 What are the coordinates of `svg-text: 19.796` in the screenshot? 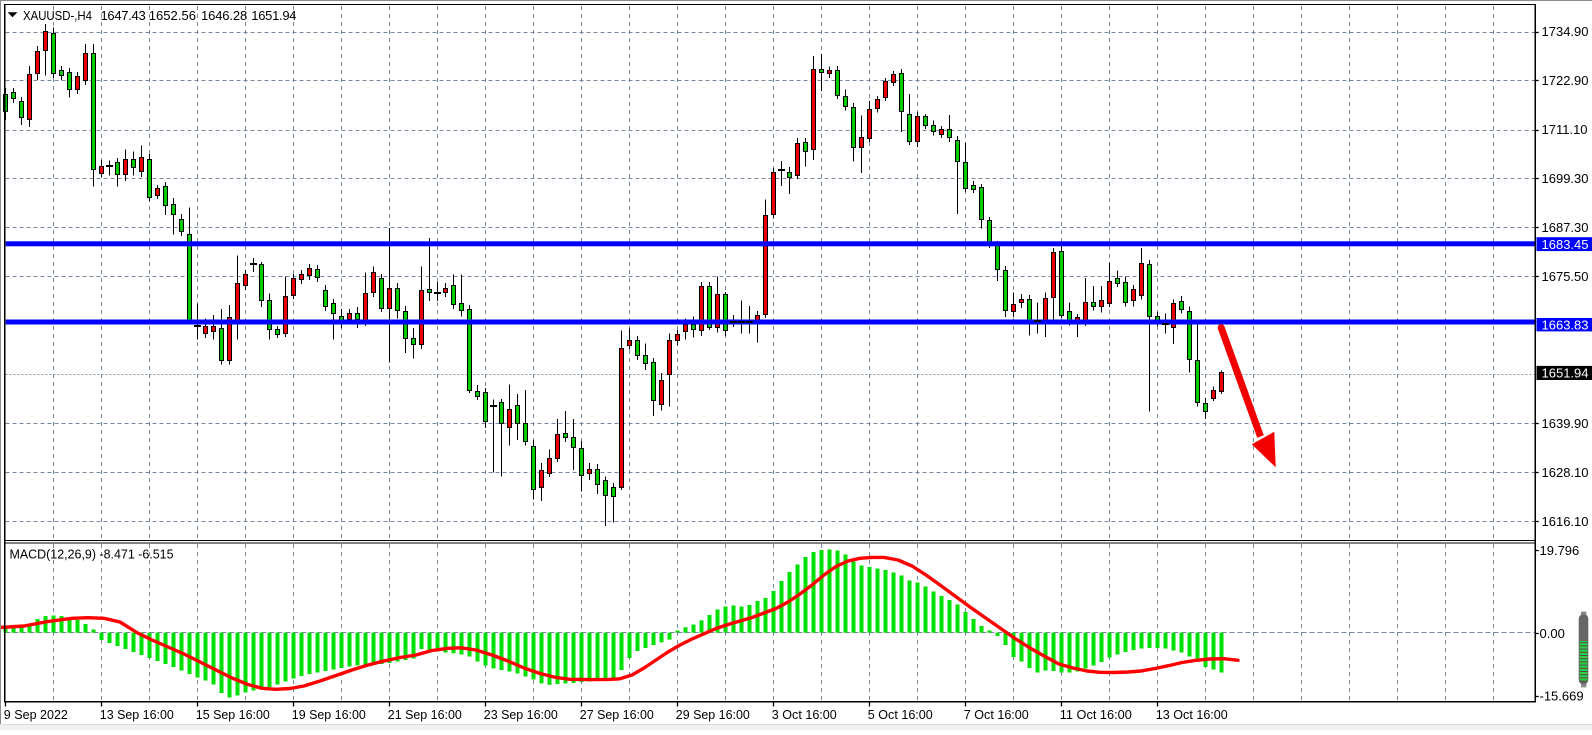 It's located at (1560, 550).